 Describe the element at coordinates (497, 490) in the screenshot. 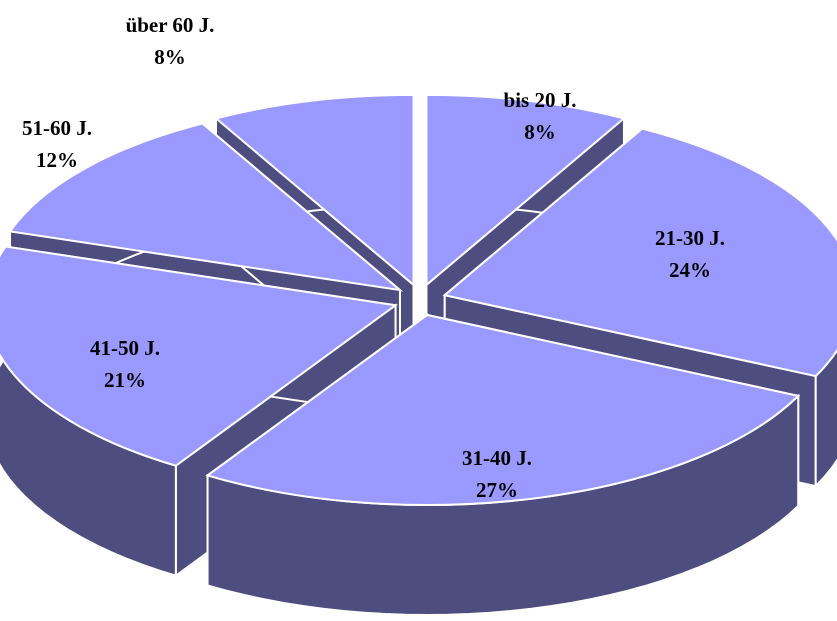

I see `slice-label-value: 27%` at that location.